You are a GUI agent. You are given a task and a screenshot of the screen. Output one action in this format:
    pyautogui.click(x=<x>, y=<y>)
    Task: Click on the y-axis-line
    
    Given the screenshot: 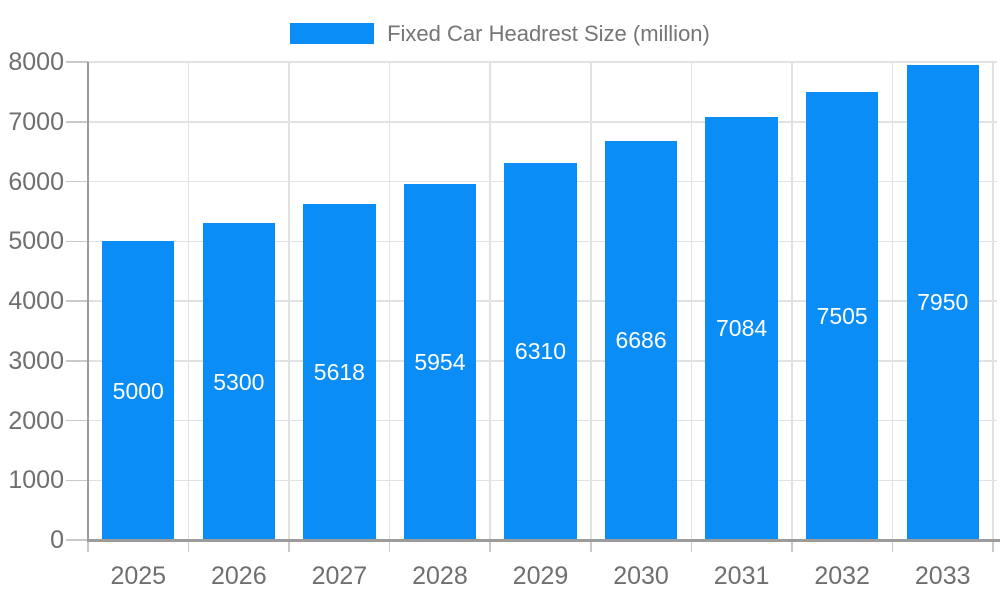 What is the action you would take?
    pyautogui.click(x=88, y=301)
    